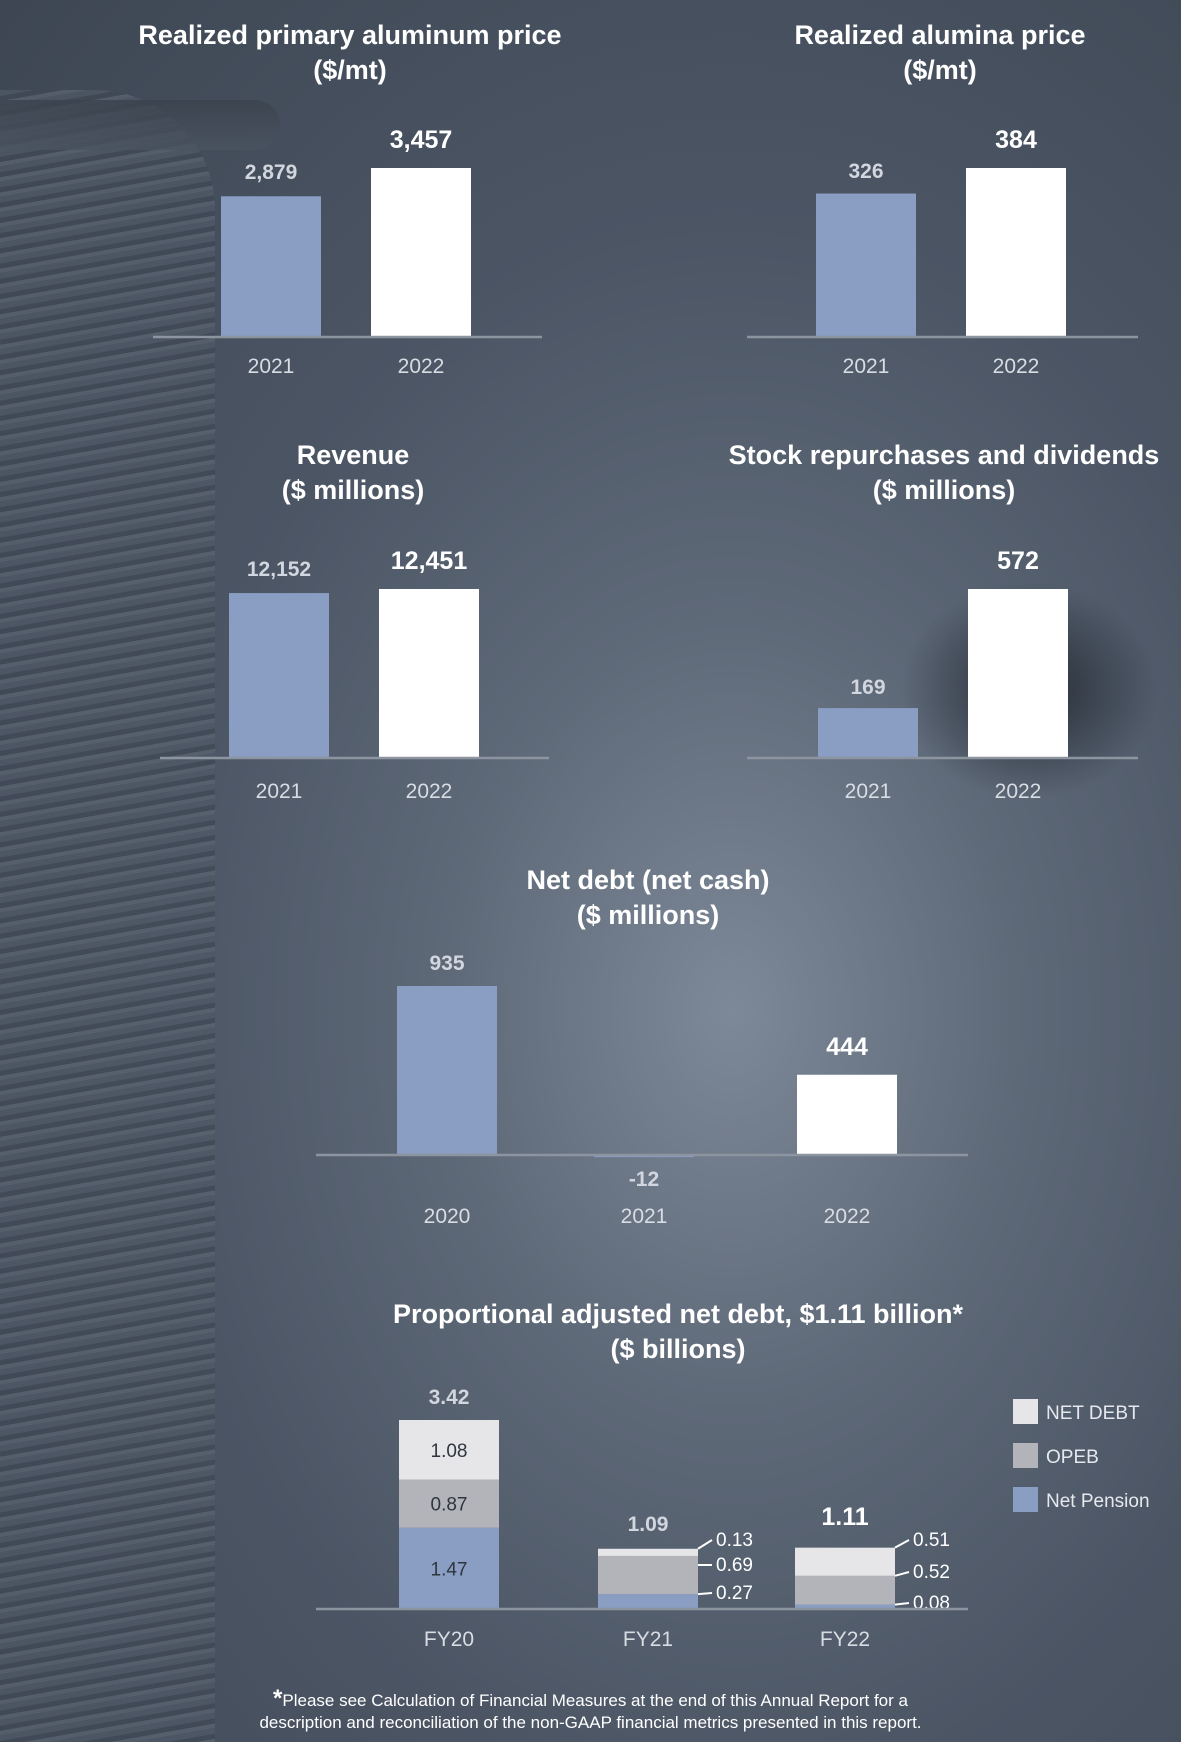 The width and height of the screenshot is (1181, 1742). I want to click on data-label-2021: 12,152, so click(279, 569).